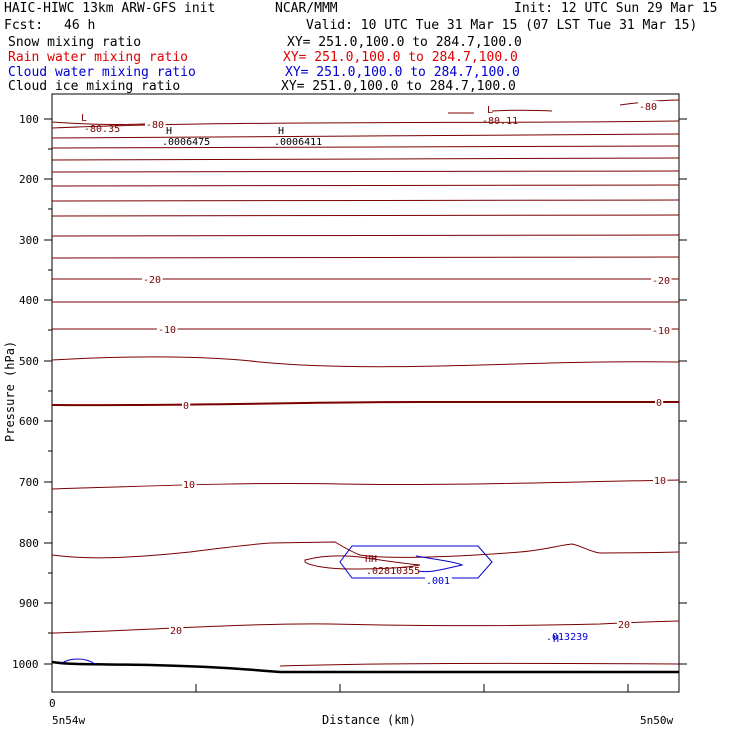 The width and height of the screenshot is (740, 740). I want to click on y-tick-500: 500, so click(29, 361).